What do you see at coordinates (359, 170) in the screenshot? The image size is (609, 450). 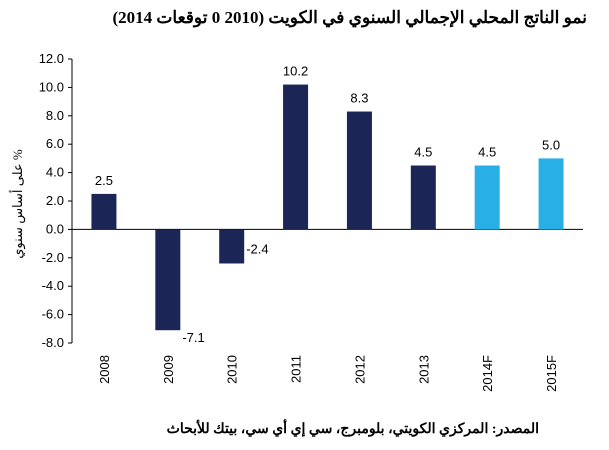 I see `bar-2012` at bounding box center [359, 170].